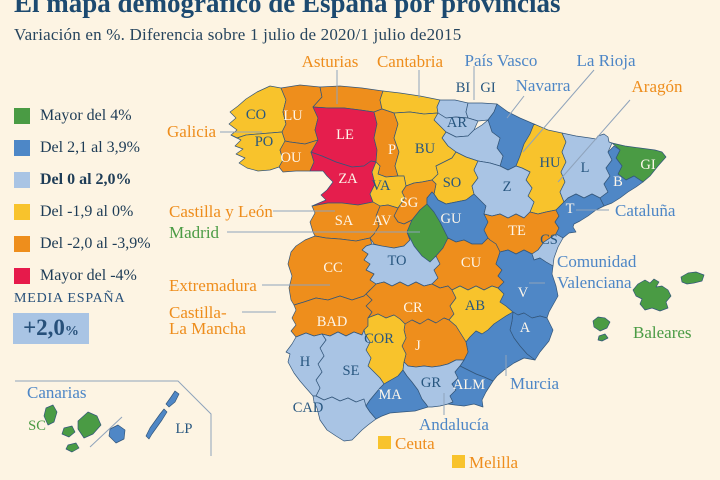  I want to click on svg-text: GR, so click(431, 383).